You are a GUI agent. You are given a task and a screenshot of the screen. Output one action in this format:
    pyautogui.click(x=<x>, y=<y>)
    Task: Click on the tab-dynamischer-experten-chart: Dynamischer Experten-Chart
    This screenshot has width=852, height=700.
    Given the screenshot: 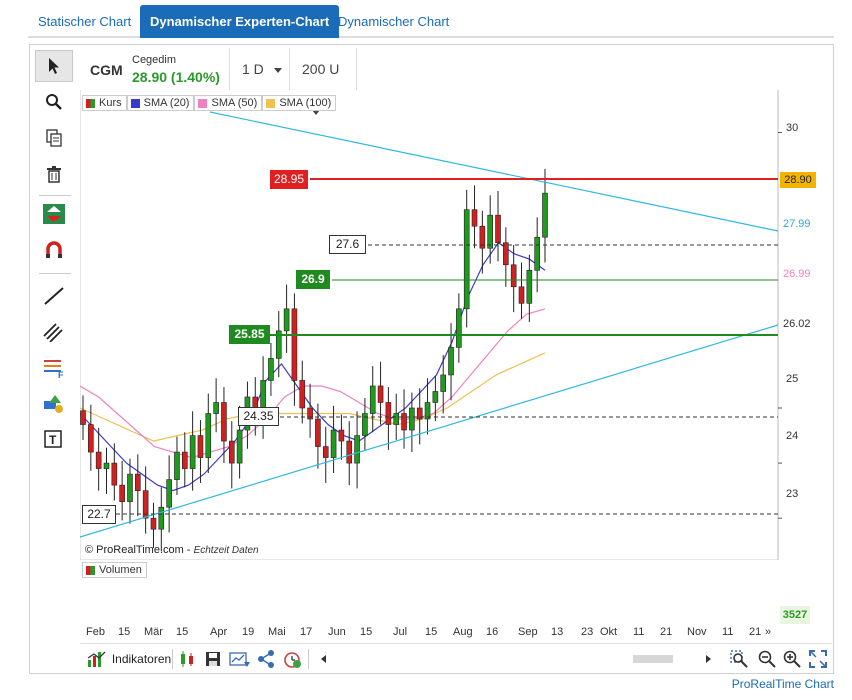 What is the action you would take?
    pyautogui.click(x=240, y=21)
    